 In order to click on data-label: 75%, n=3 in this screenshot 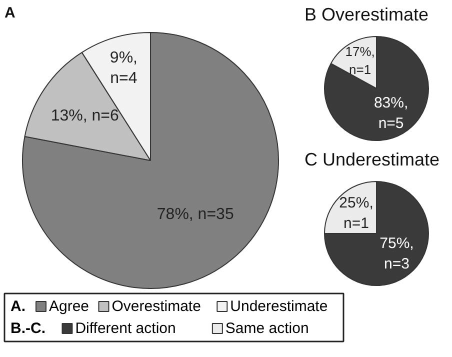, I will do `click(397, 253)`.